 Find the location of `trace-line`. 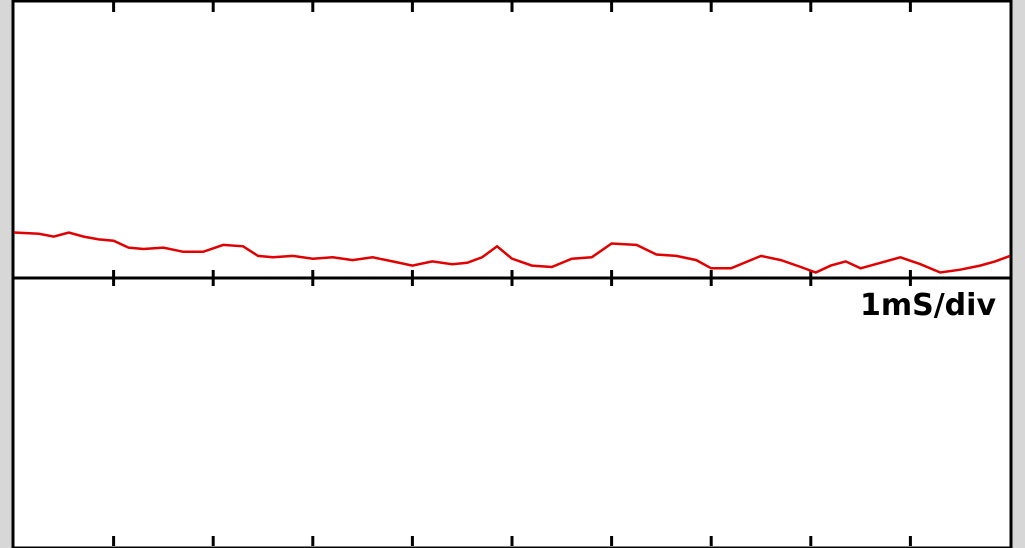

trace-line is located at coordinates (512, 252).